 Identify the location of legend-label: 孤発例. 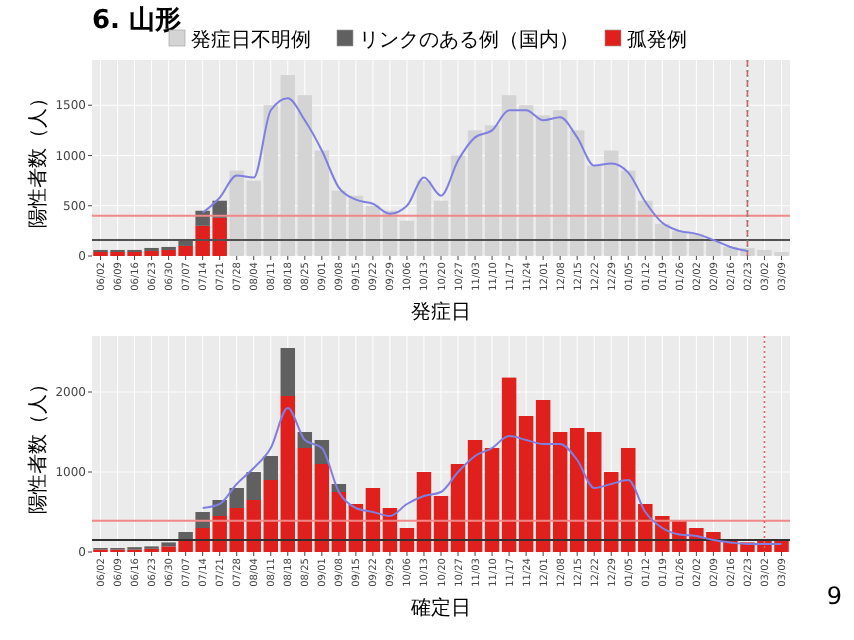
(657, 40).